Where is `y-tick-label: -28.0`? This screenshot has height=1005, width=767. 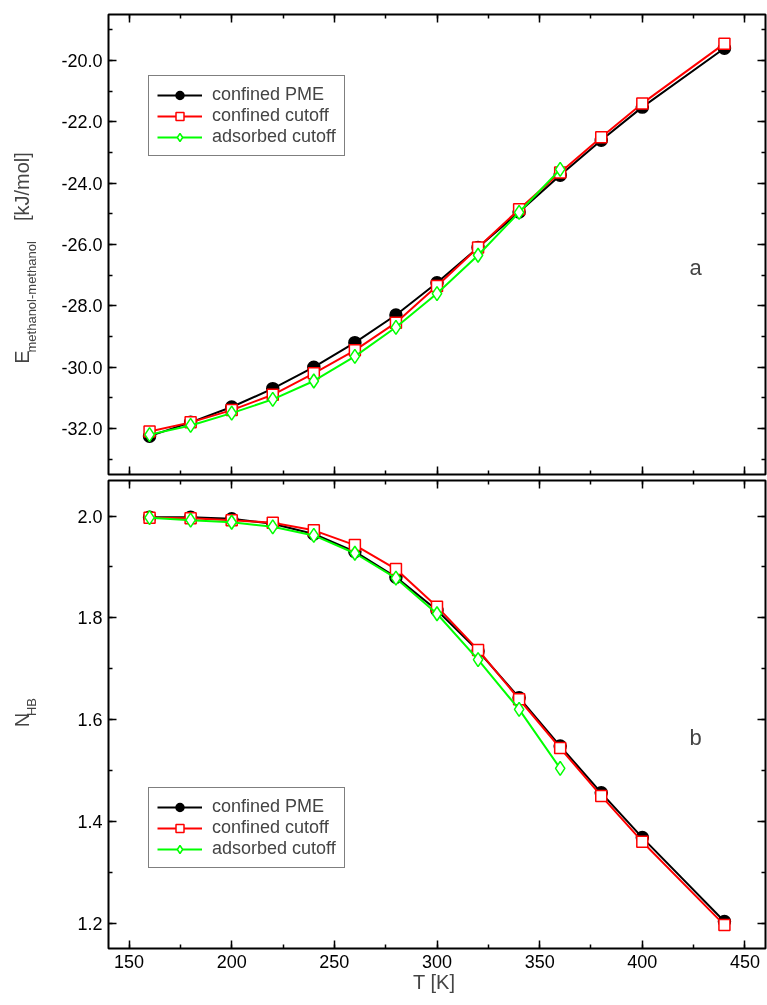 y-tick-label: -28.0 is located at coordinates (82, 306).